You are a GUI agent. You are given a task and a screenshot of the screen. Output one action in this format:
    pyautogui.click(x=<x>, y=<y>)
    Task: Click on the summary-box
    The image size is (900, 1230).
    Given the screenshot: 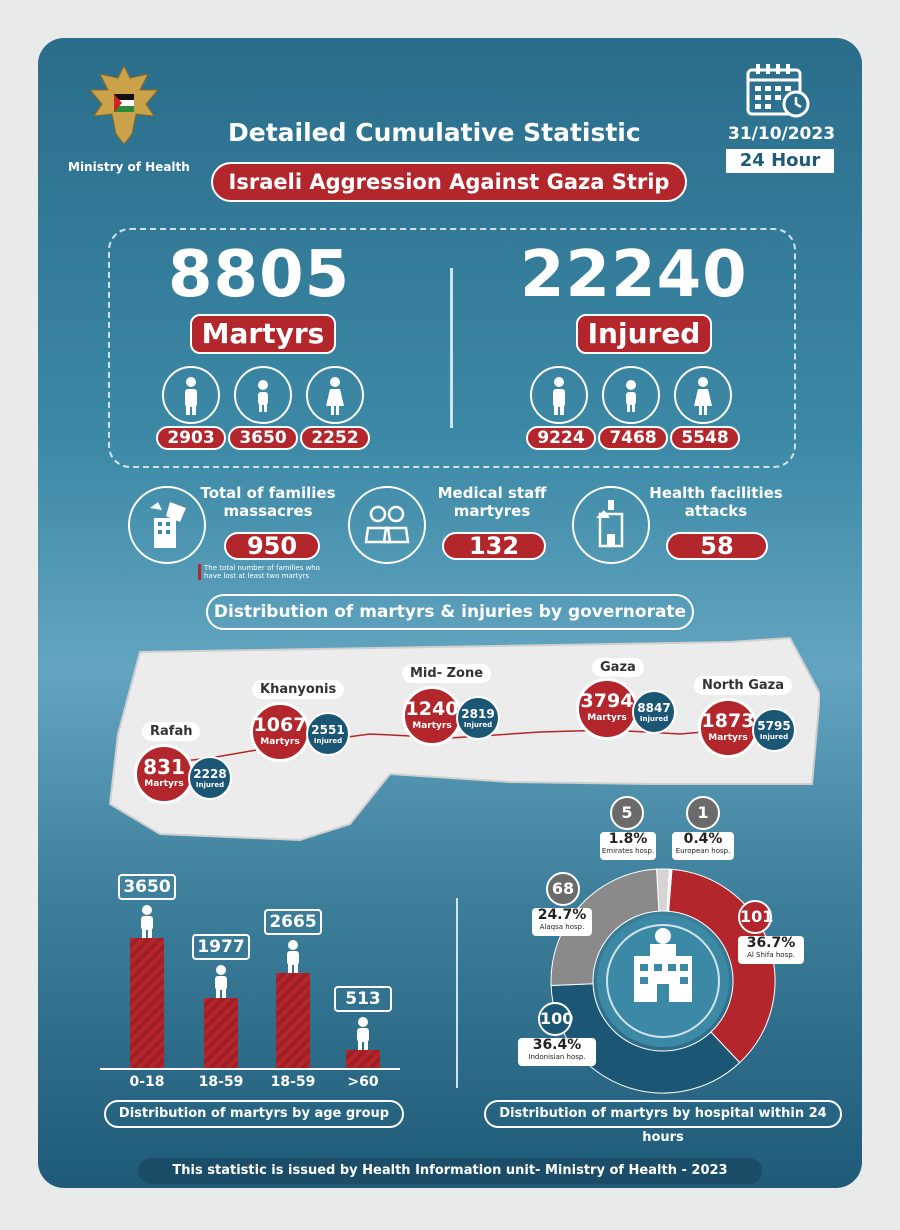 What is the action you would take?
    pyautogui.click(x=452, y=348)
    